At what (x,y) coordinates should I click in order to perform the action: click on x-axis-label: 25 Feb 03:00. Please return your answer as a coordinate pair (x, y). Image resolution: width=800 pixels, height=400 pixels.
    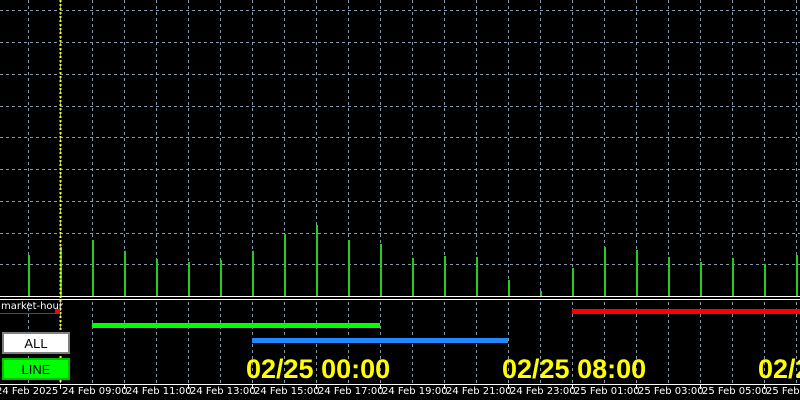
    Looking at the image, I should click on (671, 391).